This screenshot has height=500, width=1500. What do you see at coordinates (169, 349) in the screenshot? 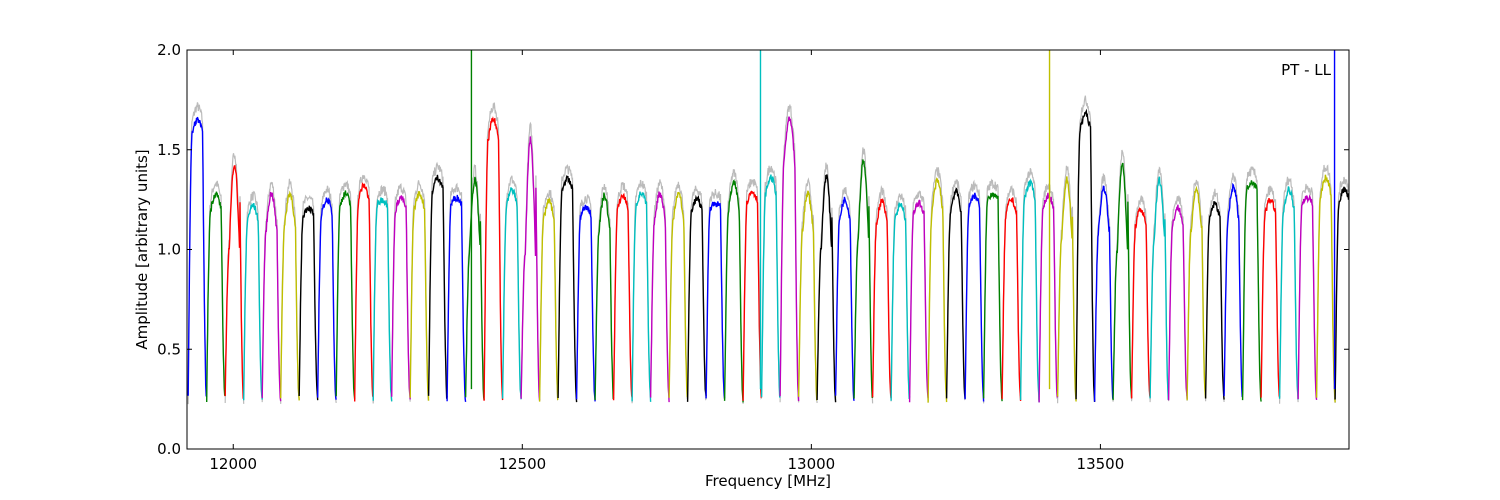
I see `y-tick-label-1: 0.5` at bounding box center [169, 349].